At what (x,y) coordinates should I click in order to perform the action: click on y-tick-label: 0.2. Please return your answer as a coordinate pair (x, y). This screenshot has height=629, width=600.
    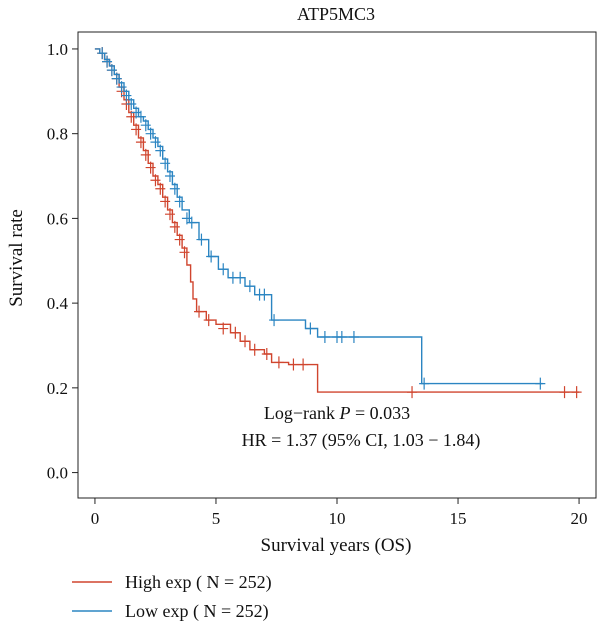
    Looking at the image, I should click on (57, 388).